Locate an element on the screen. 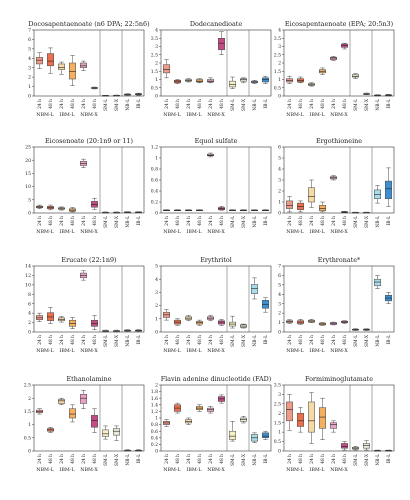  y-tick-label: 7 is located at coordinates (279, 267).